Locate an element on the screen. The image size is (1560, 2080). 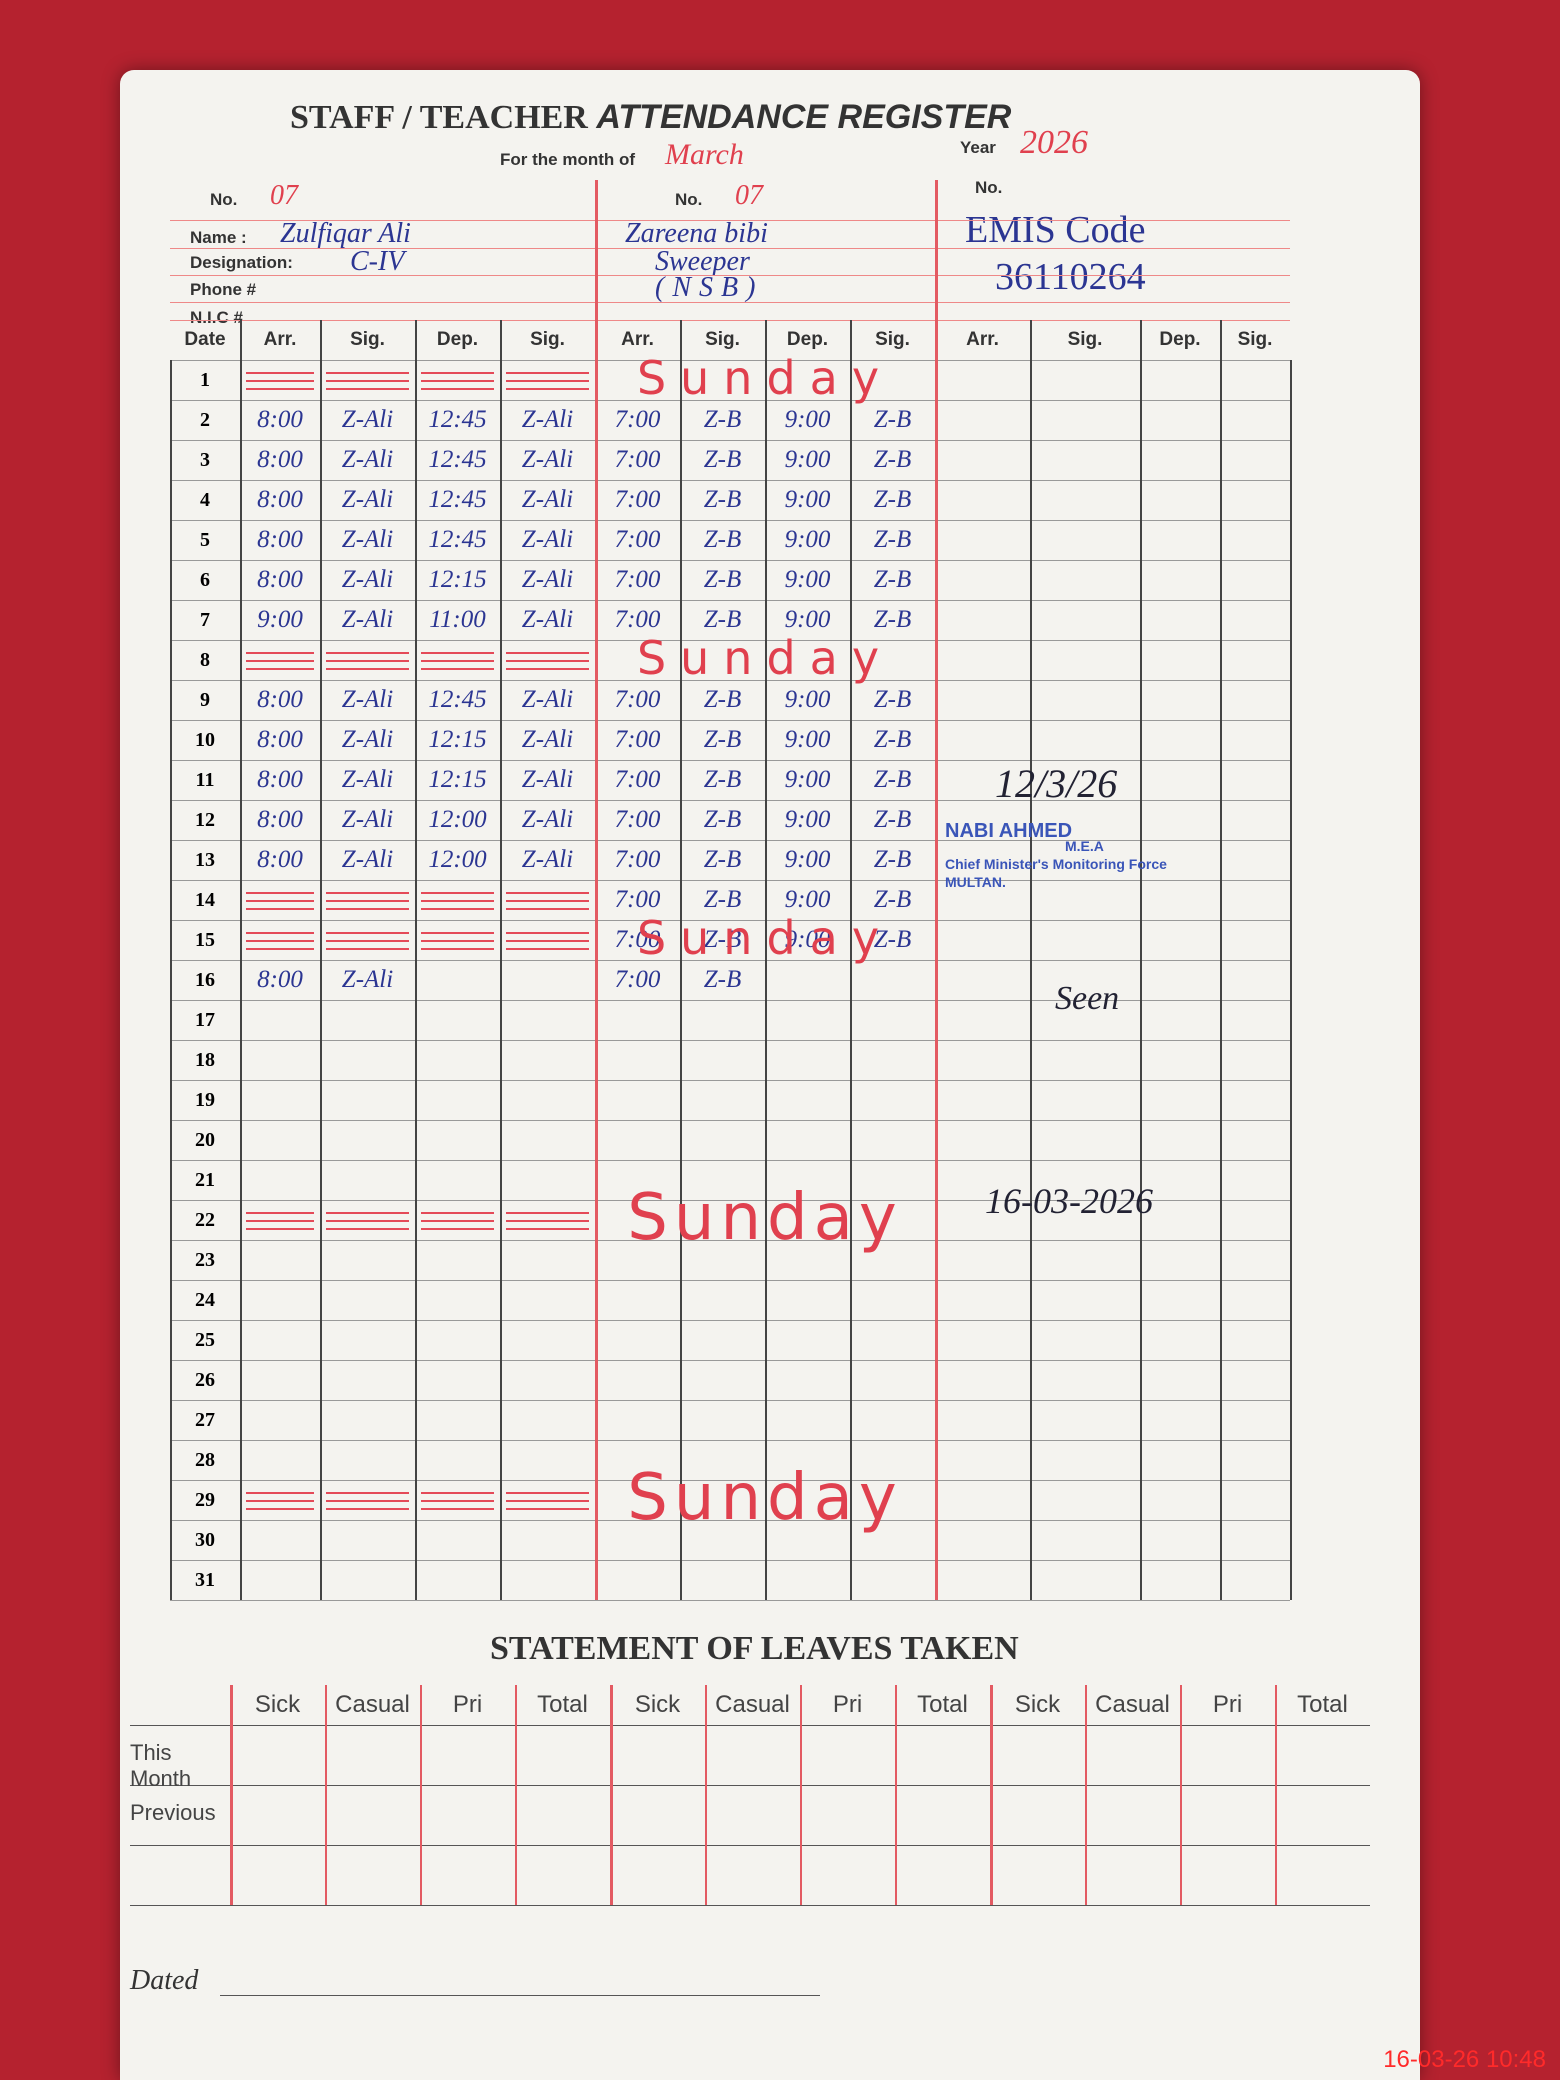
date: 4 is located at coordinates (205, 500).